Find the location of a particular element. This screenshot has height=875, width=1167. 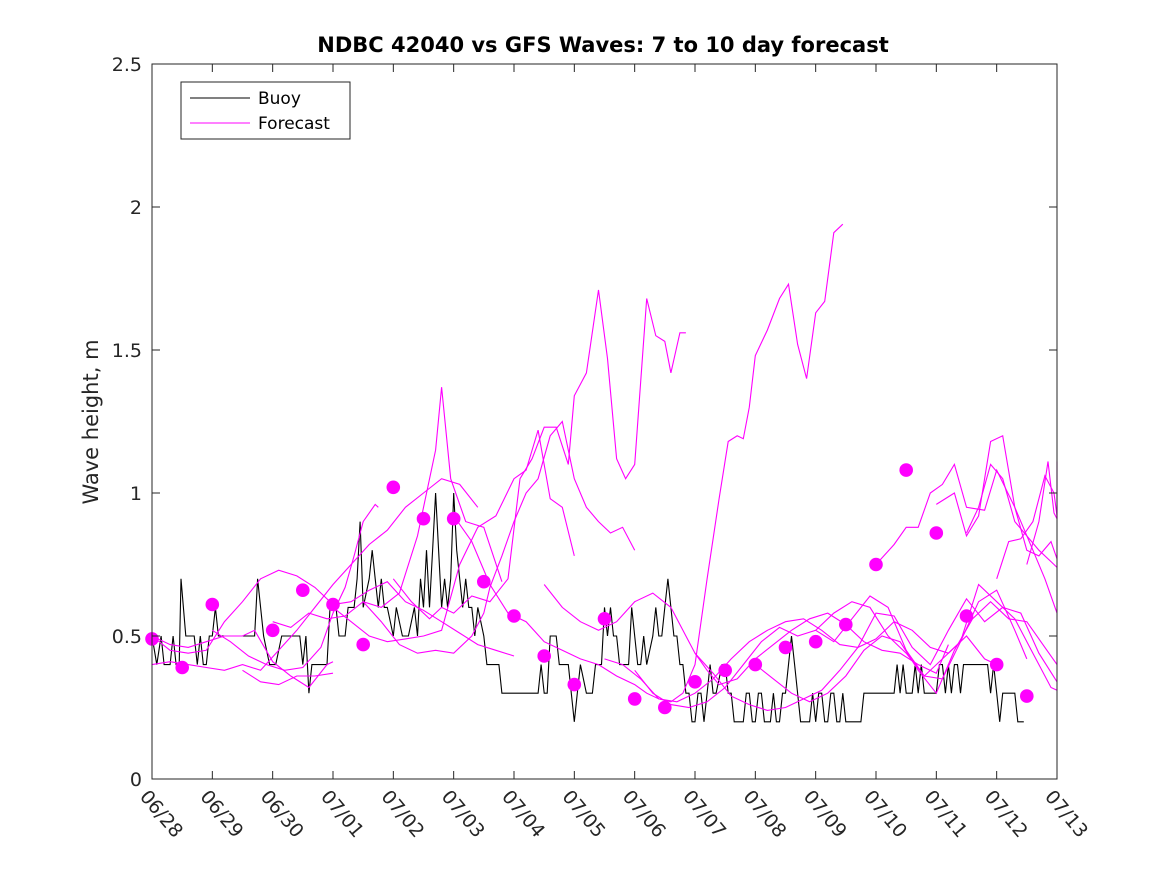

legend-box is located at coordinates (265, 110).